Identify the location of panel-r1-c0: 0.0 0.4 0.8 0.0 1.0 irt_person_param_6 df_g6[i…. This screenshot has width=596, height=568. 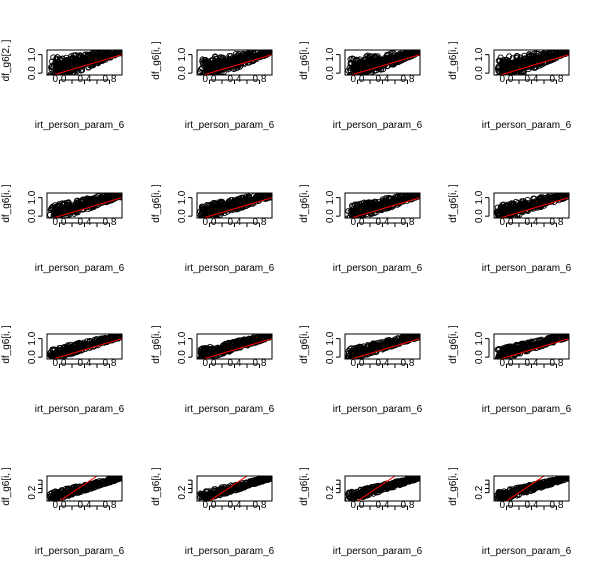
(63, 229).